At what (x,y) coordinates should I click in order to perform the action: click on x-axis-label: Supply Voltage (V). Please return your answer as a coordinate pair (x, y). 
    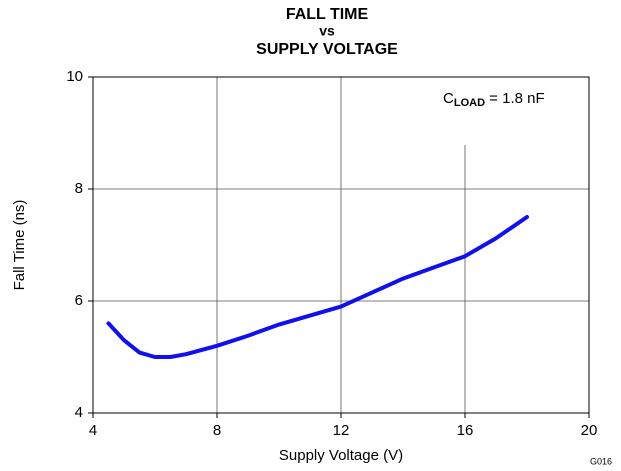
    Looking at the image, I should click on (341, 455).